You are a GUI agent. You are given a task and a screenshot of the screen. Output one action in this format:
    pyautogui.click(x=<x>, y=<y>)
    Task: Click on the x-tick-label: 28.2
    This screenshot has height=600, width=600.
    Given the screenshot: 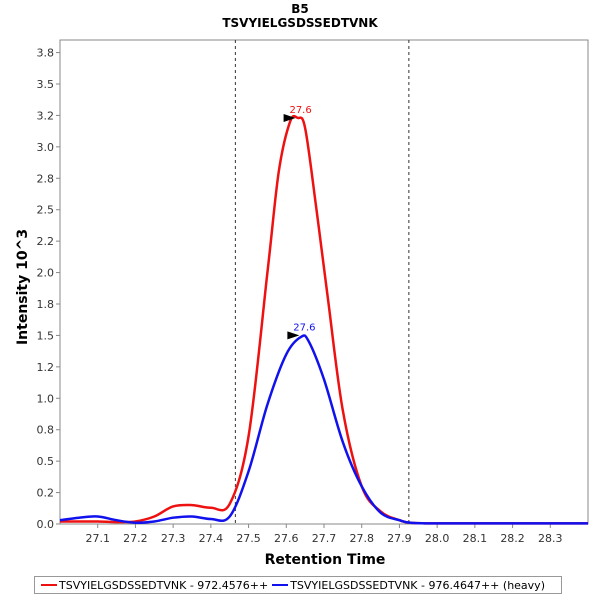 What is the action you would take?
    pyautogui.click(x=512, y=538)
    